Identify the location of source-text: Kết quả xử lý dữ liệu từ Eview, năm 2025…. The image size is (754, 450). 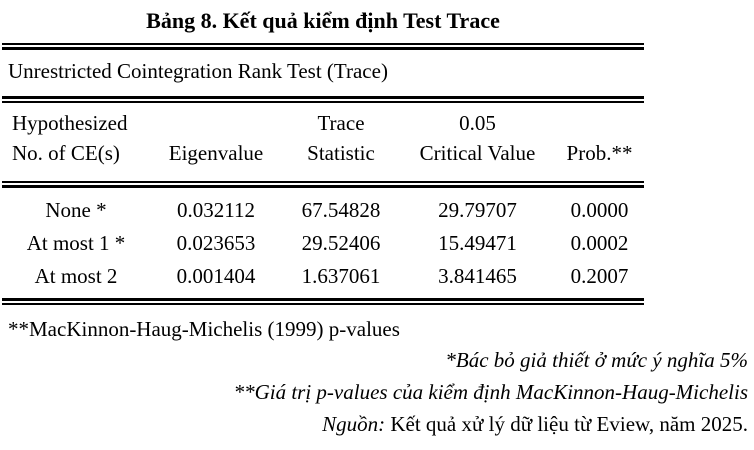
(566, 424).